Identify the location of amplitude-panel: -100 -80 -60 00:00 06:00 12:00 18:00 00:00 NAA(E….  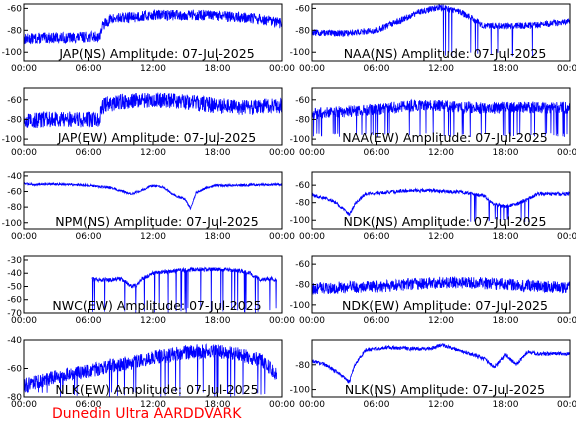
(433, 122).